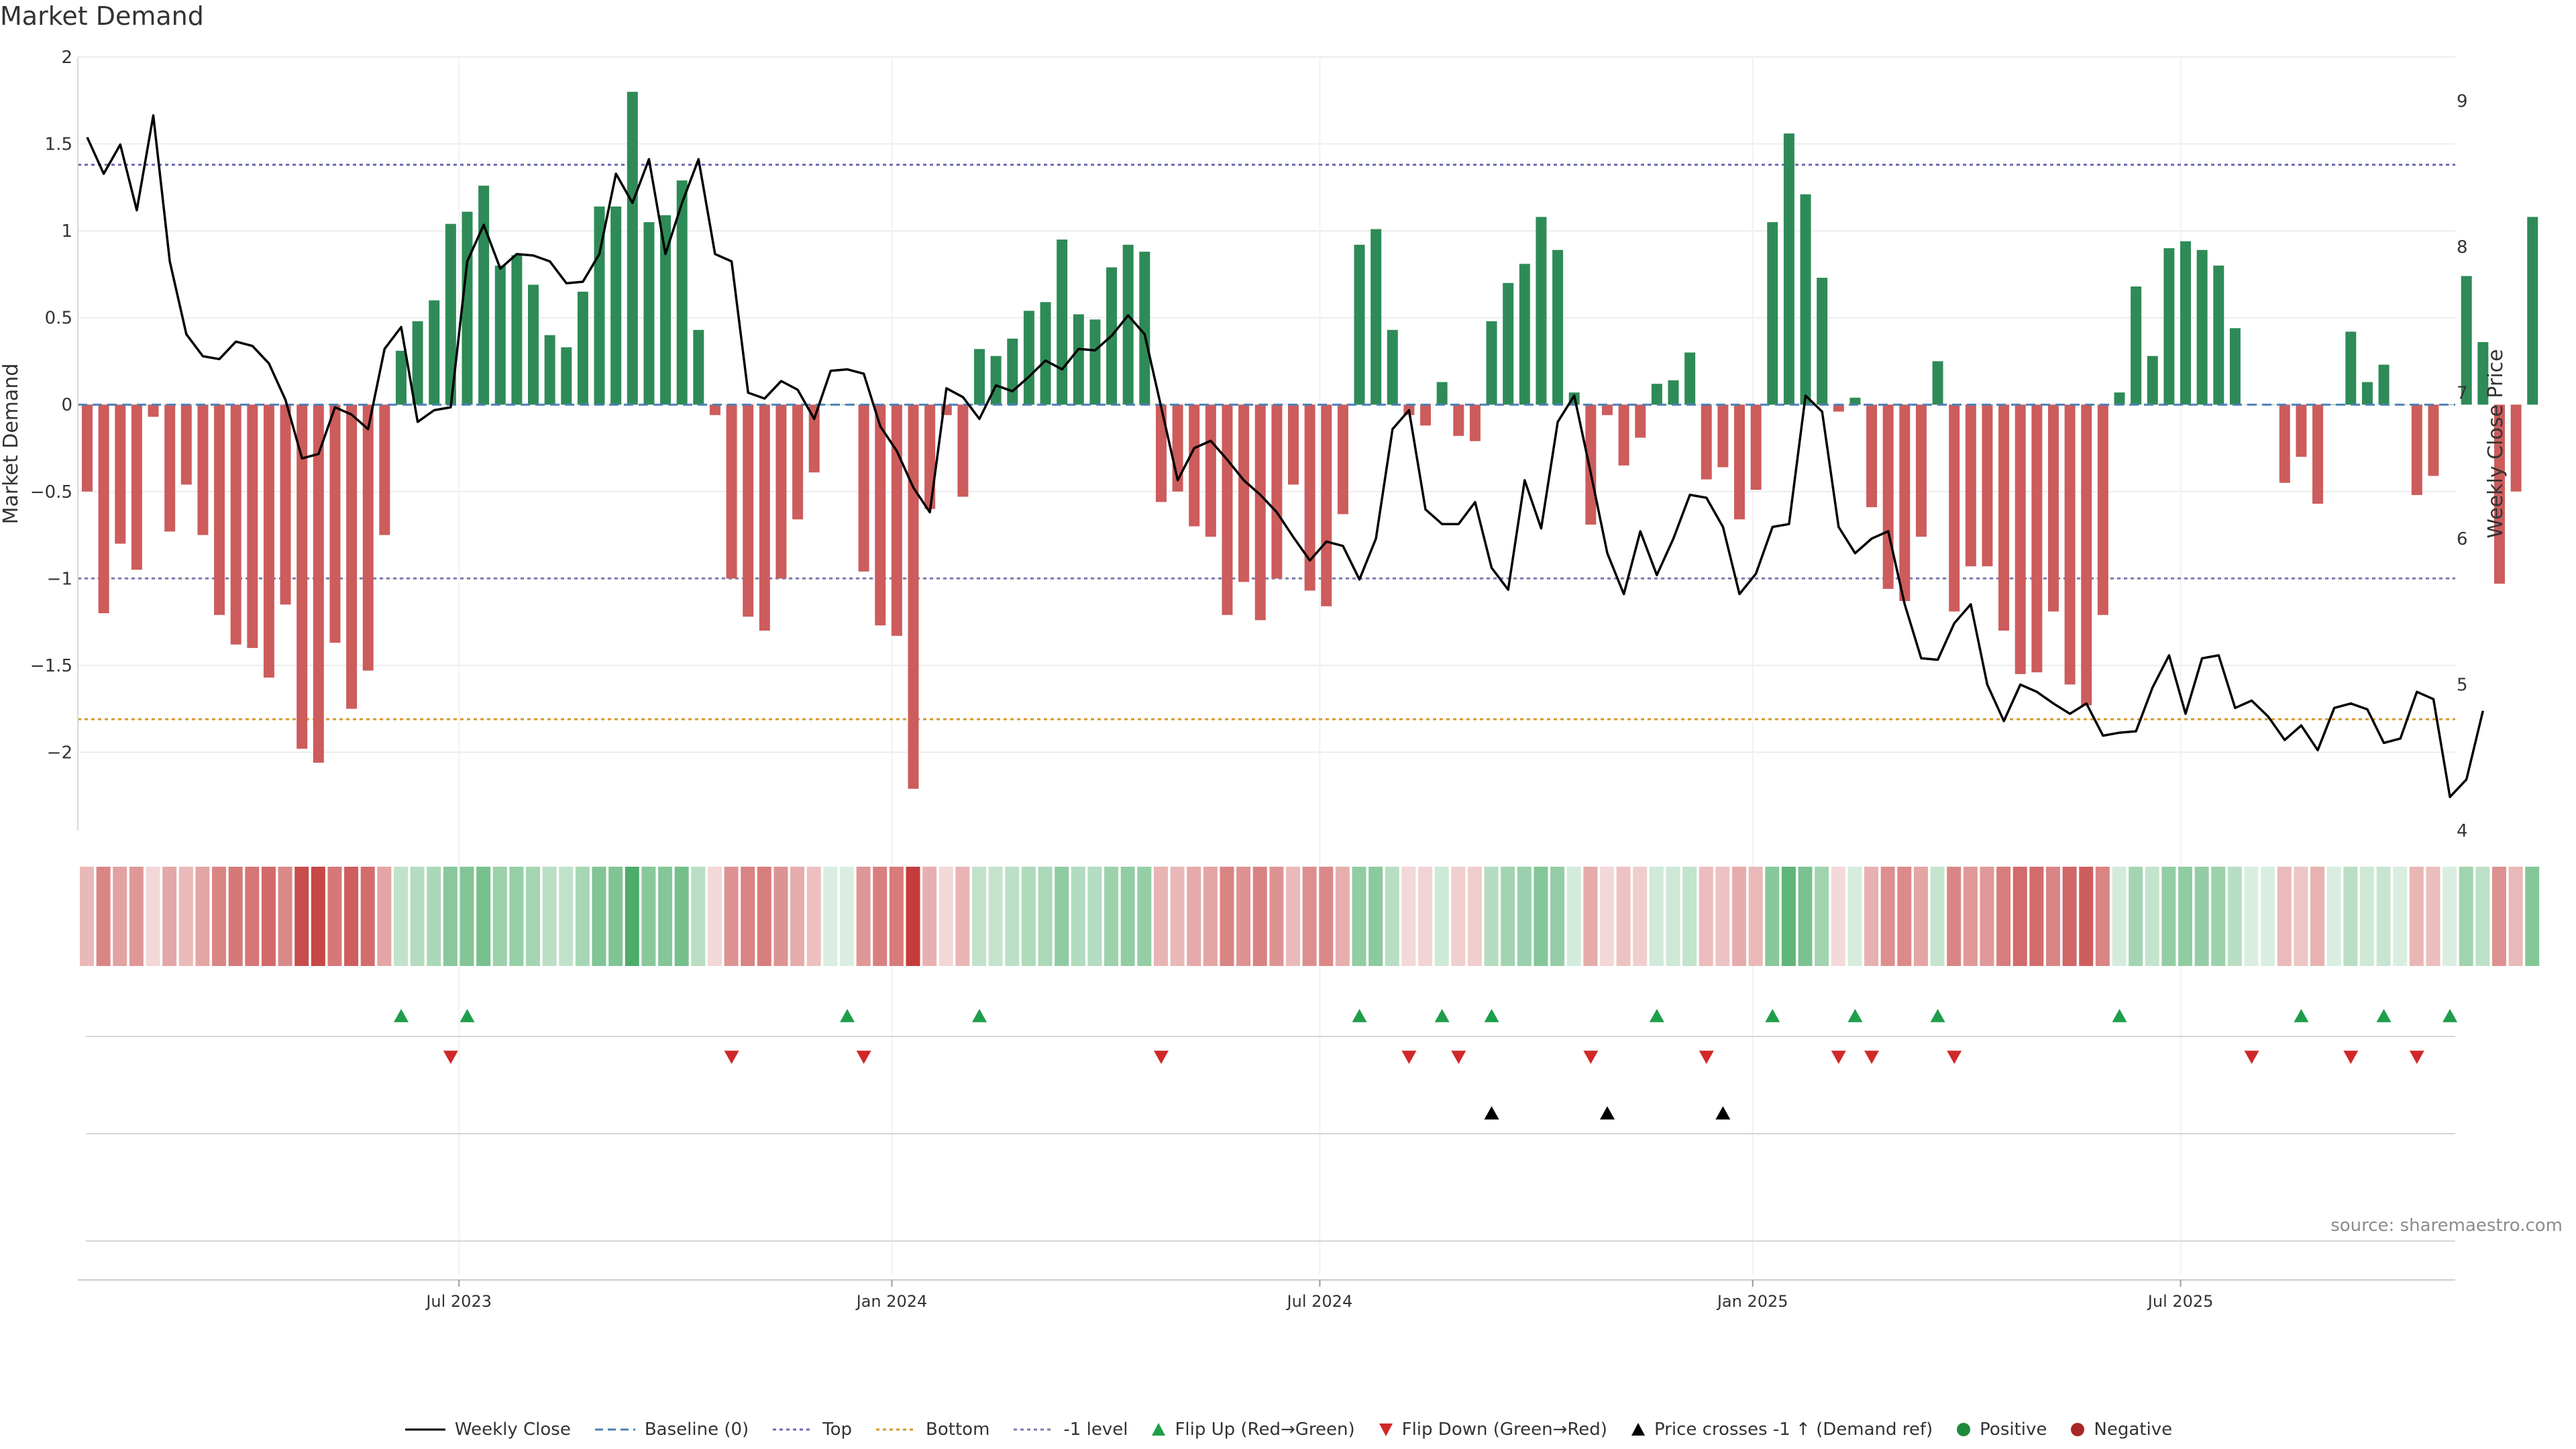 This screenshot has width=2576, height=1449. What do you see at coordinates (1752, 1301) in the screenshot?
I see `x-tick-label: Jan 2025` at bounding box center [1752, 1301].